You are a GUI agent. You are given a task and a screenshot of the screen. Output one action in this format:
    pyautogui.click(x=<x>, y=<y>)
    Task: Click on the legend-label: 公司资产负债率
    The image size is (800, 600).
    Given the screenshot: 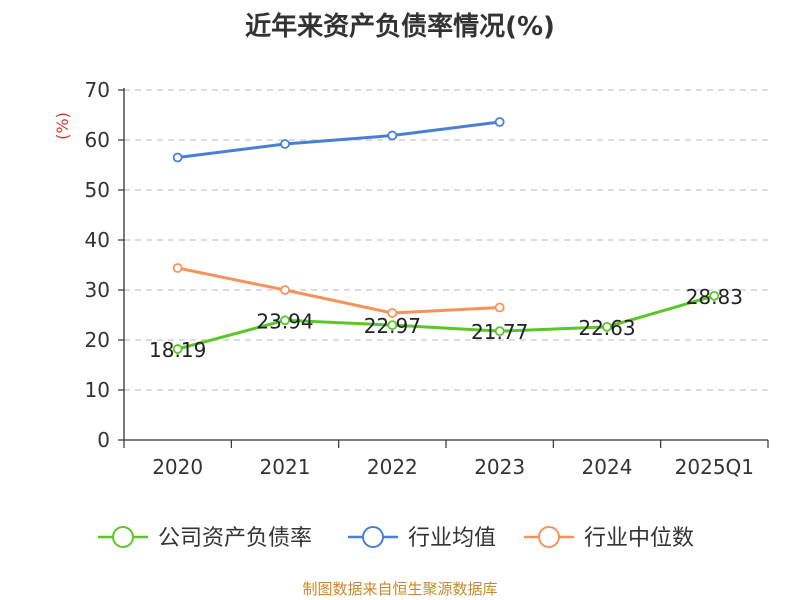 What is the action you would take?
    pyautogui.click(x=235, y=538)
    